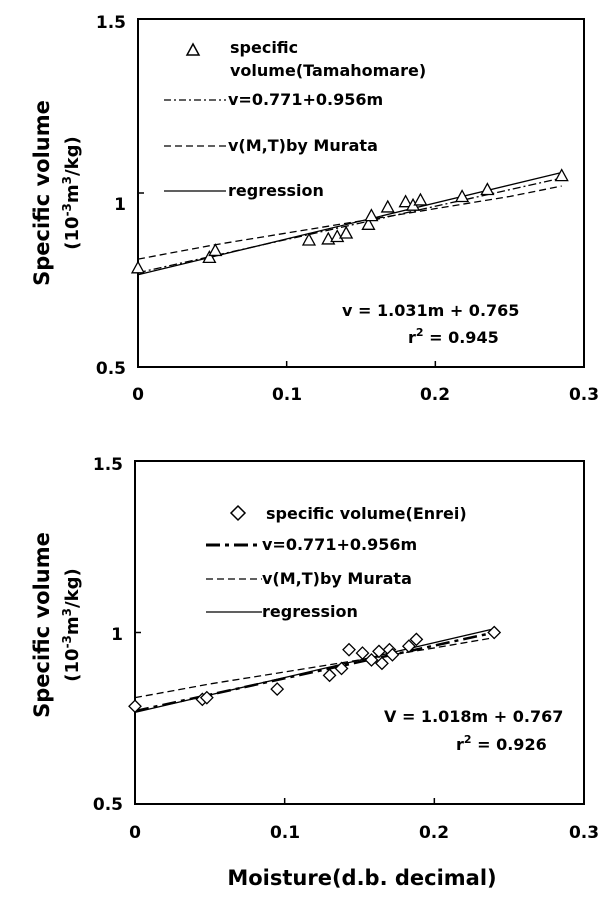 The width and height of the screenshot is (616, 898). What do you see at coordinates (473, 716) in the screenshot?
I see `regression-equation: V = 1.018m + 0.767` at bounding box center [473, 716].